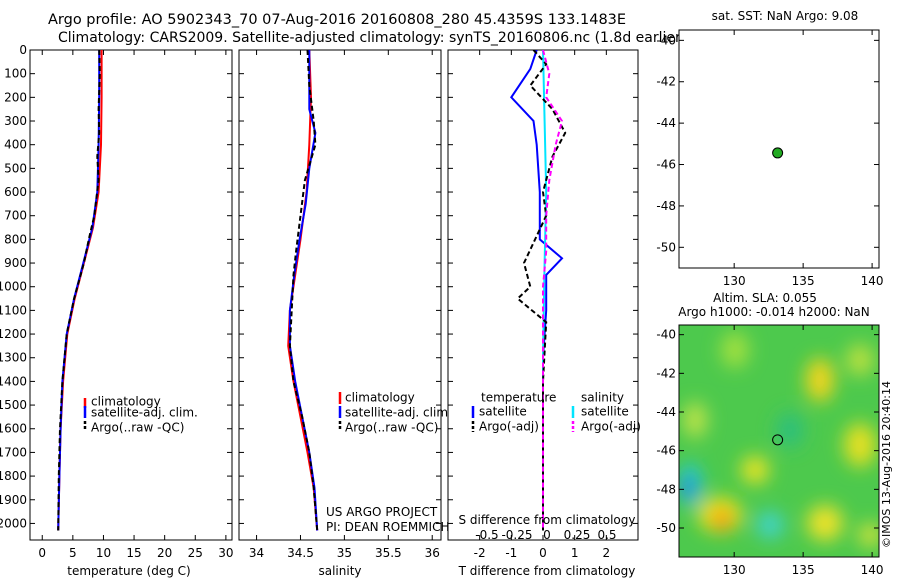 The width and height of the screenshot is (900, 580). I want to click on imos-credit: ©IMOS 13-Aug-2016 20:40:14, so click(886, 464).